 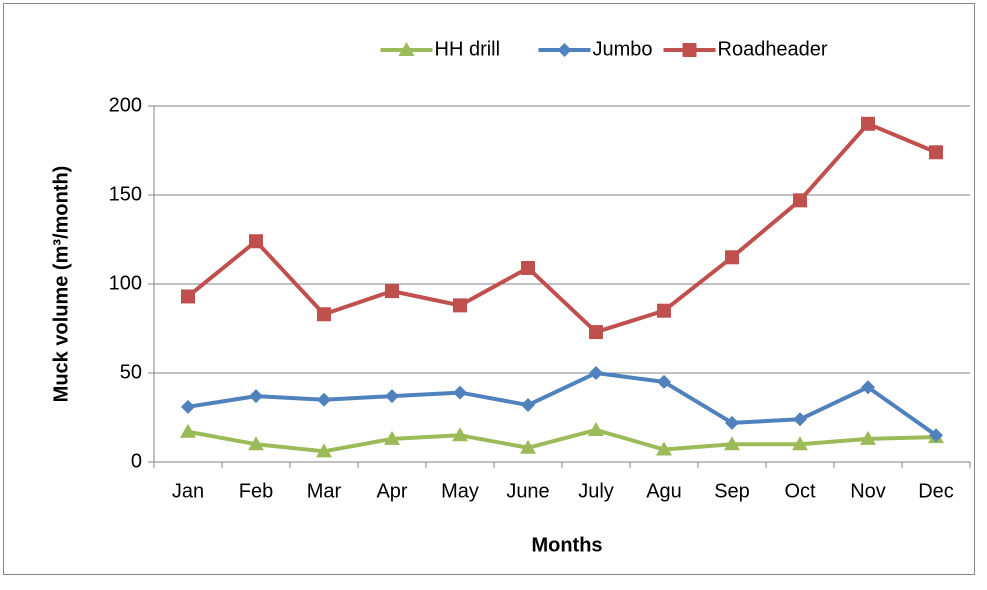 I want to click on x-tick-label: Sep, so click(x=732, y=491).